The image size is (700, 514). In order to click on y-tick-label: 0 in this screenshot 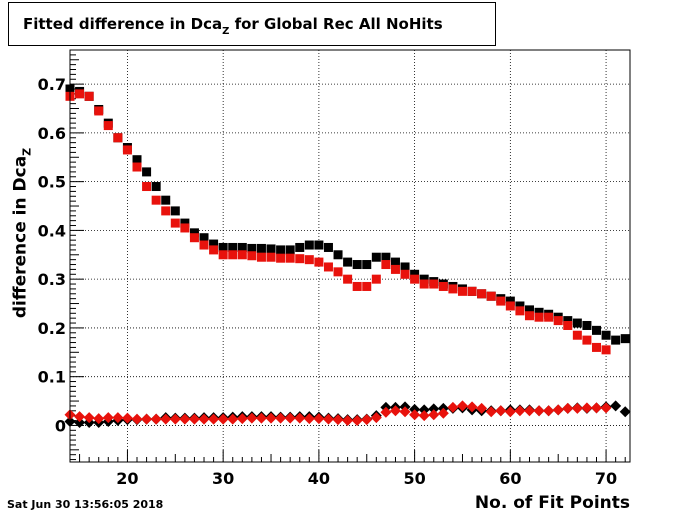, I will do `click(60, 425)`.